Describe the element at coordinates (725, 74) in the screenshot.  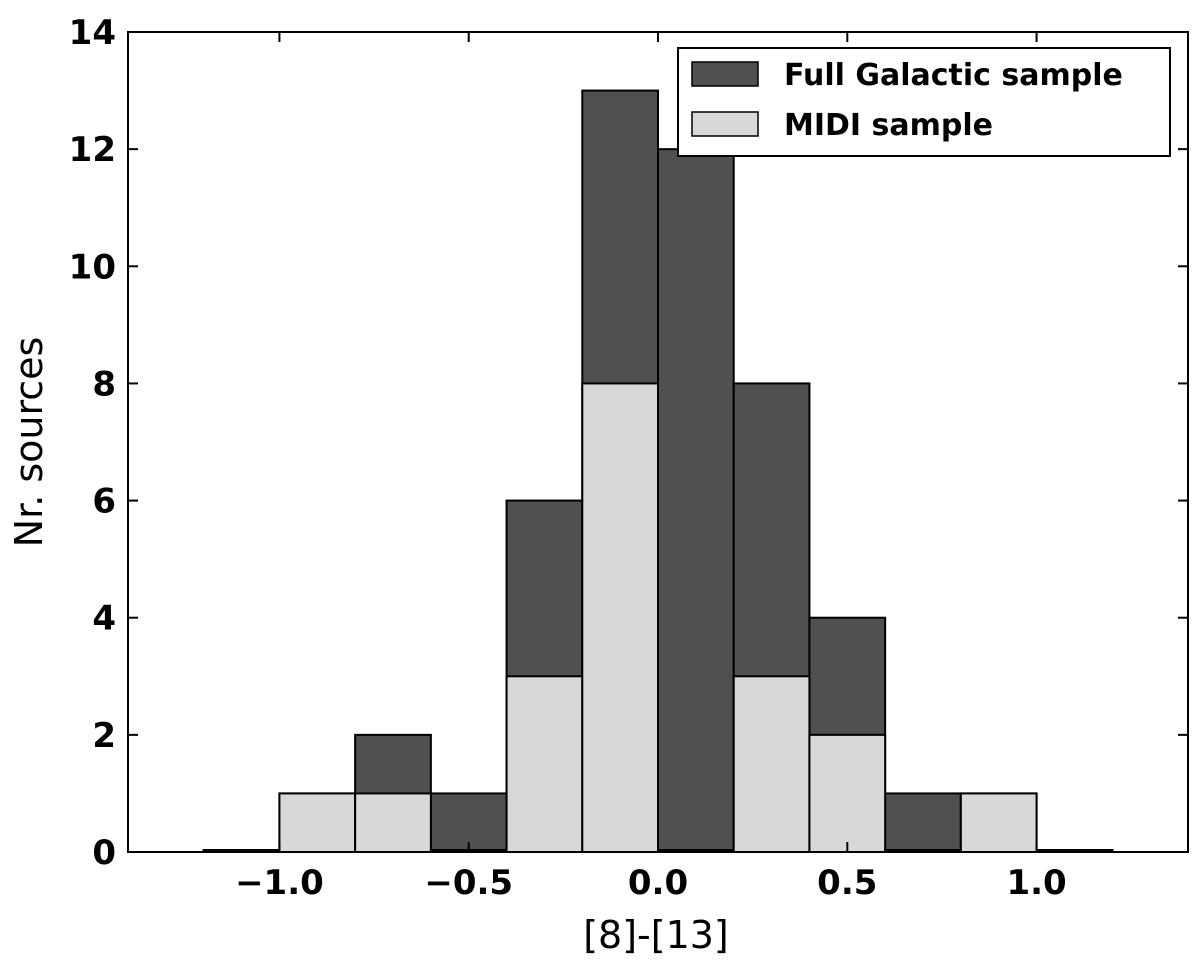
I see `legend-swatch-full-galactic` at that location.